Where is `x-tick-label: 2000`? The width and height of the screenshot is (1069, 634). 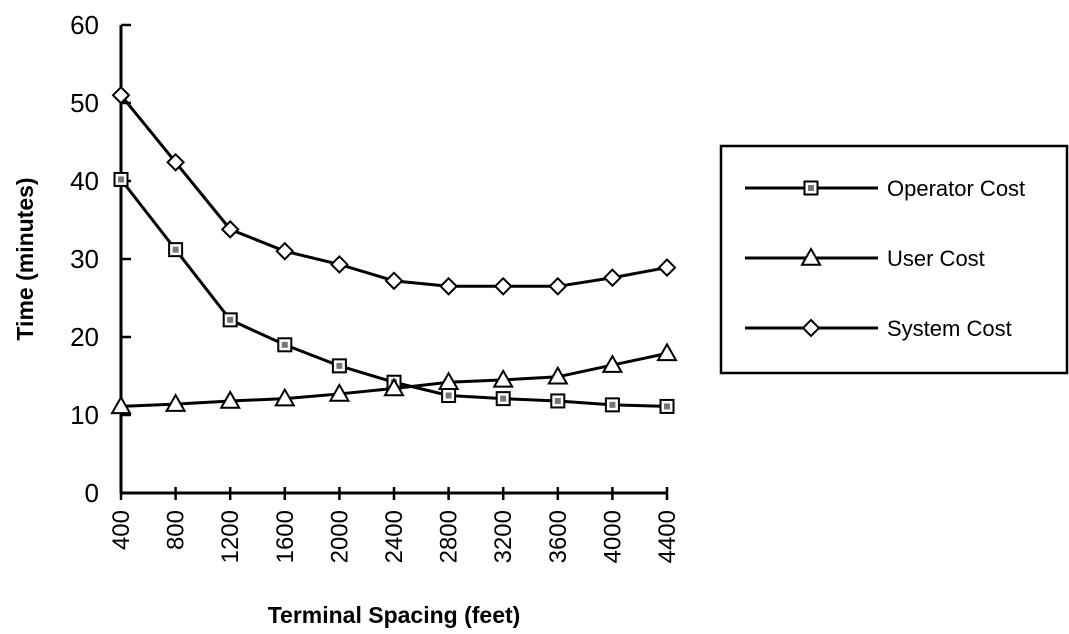
x-tick-label: 2000 is located at coordinates (339, 536).